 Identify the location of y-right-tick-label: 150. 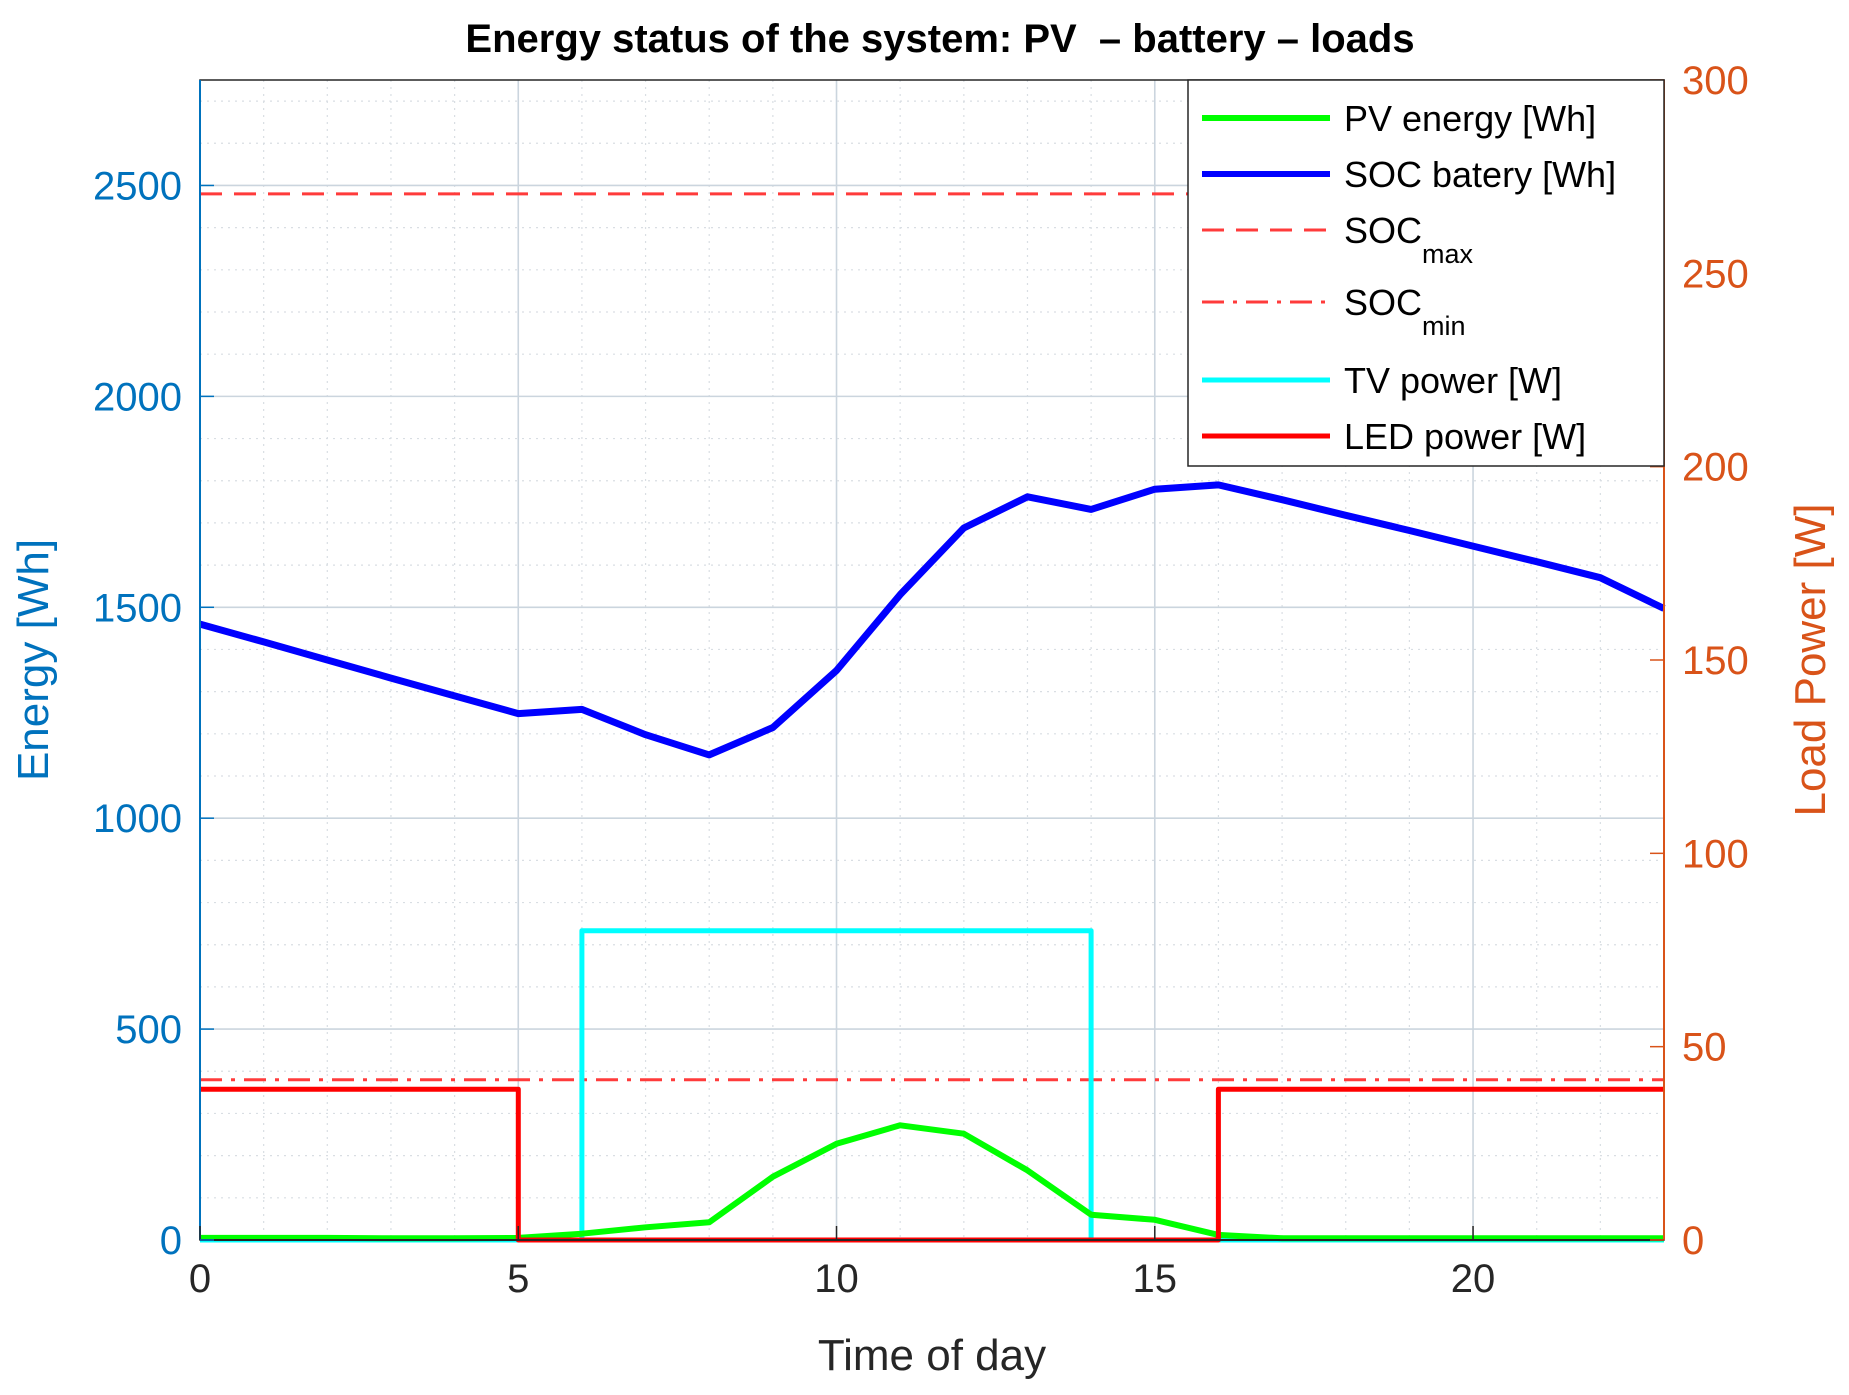
(1715, 661).